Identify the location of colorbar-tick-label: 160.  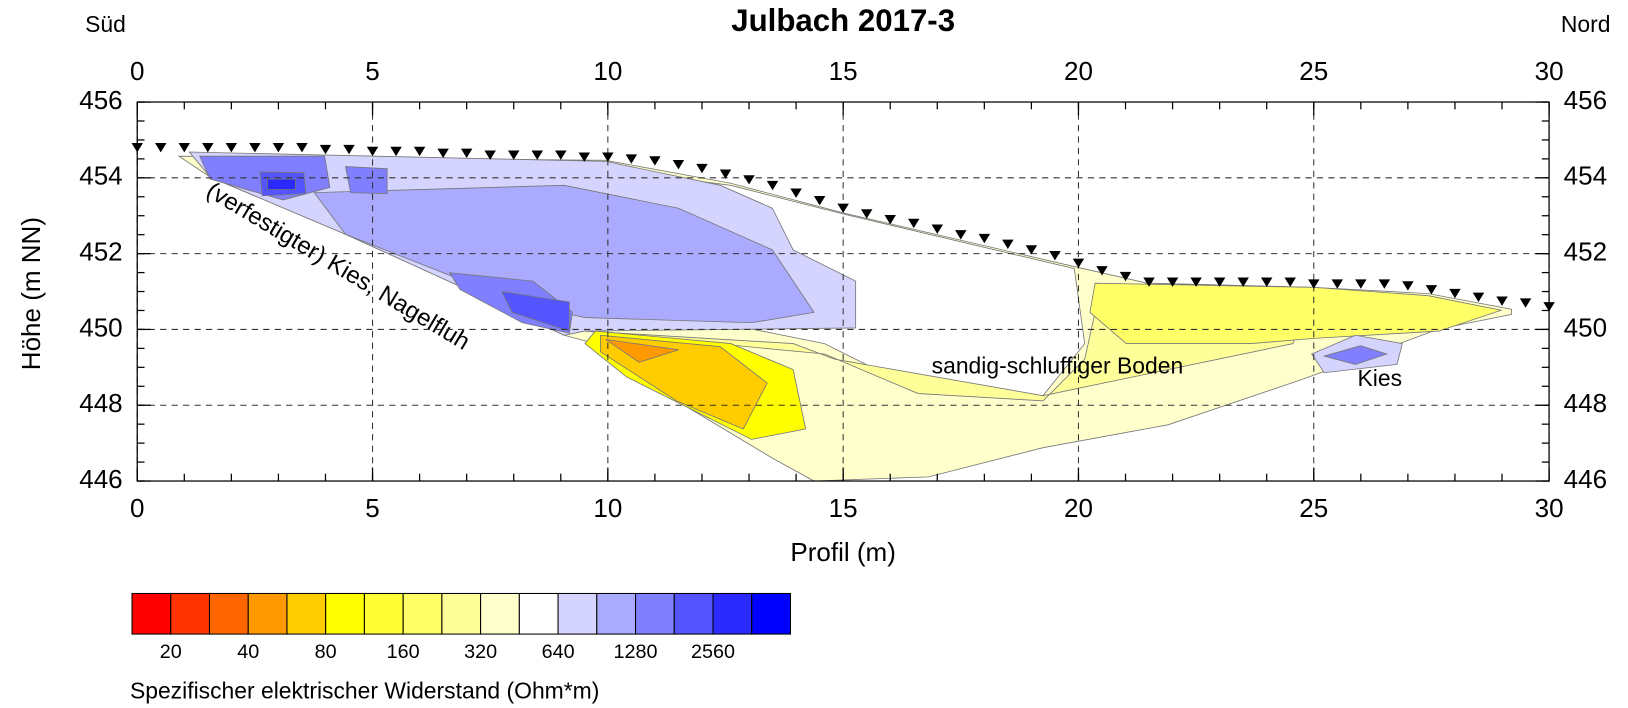
(403, 652).